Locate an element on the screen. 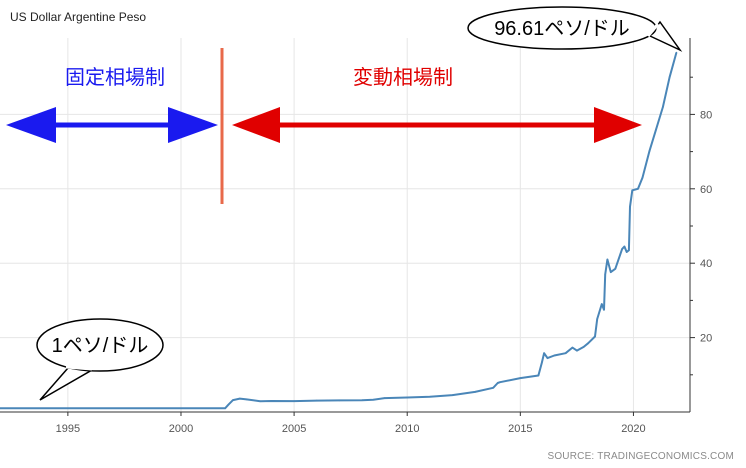 The image size is (746, 468). x-tick-label: 2015 is located at coordinates (520, 429).